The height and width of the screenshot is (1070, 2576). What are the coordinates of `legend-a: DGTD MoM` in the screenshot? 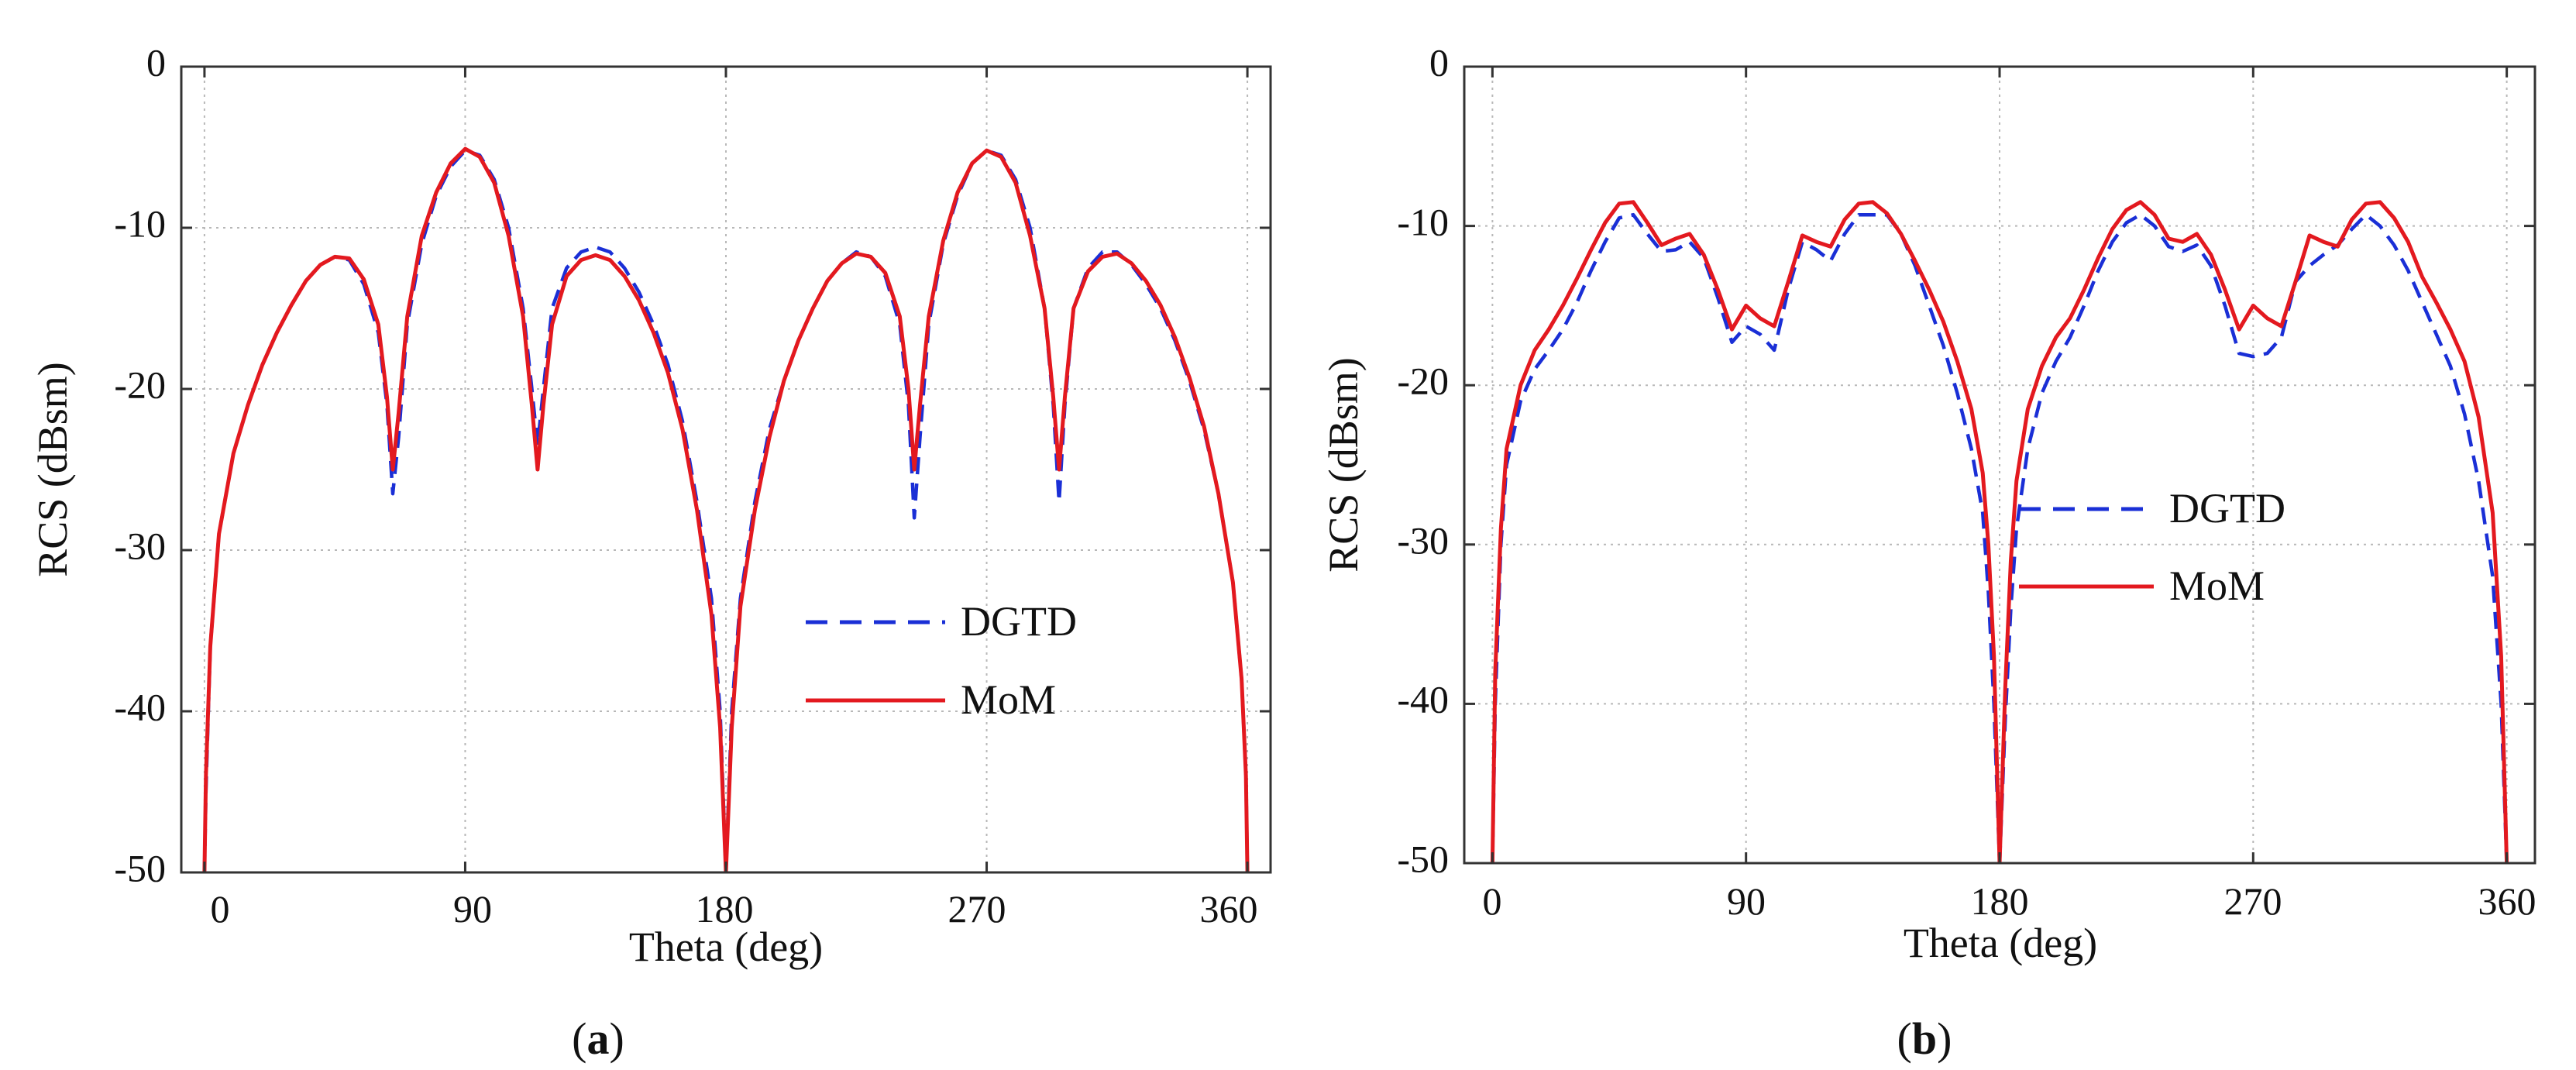 It's located at (941, 660).